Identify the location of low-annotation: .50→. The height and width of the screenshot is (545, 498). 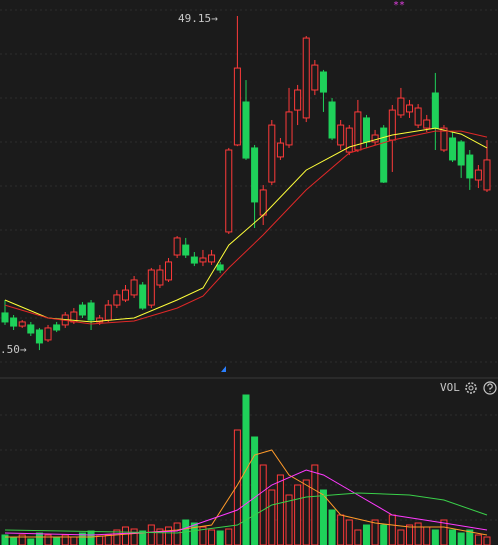
(13, 349).